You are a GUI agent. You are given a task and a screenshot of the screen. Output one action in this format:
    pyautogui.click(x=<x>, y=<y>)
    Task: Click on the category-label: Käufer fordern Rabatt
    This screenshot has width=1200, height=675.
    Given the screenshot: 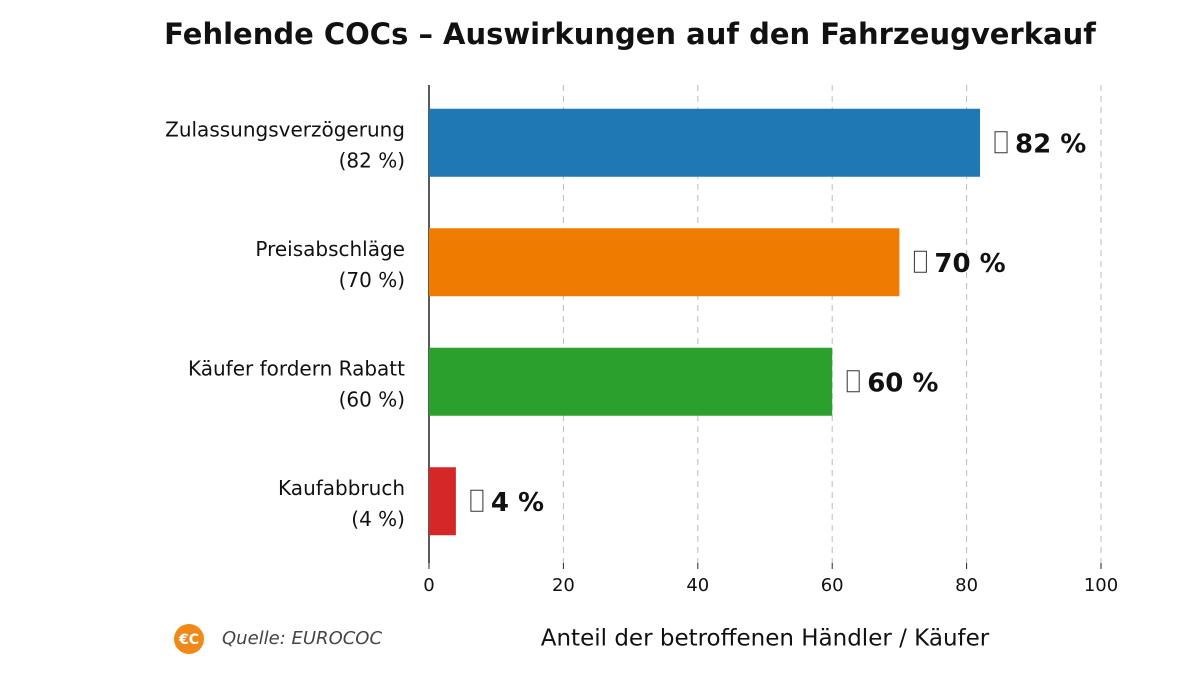 What is the action you would take?
    pyautogui.click(x=296, y=368)
    